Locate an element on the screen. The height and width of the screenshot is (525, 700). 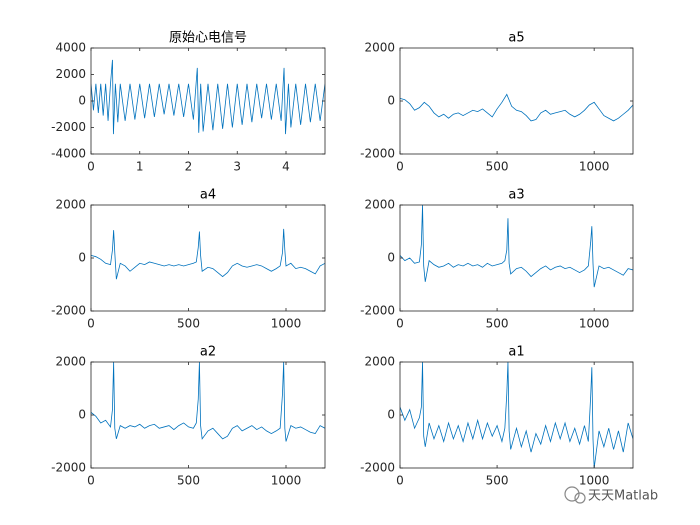
x-tick-label: 4 is located at coordinates (286, 167).